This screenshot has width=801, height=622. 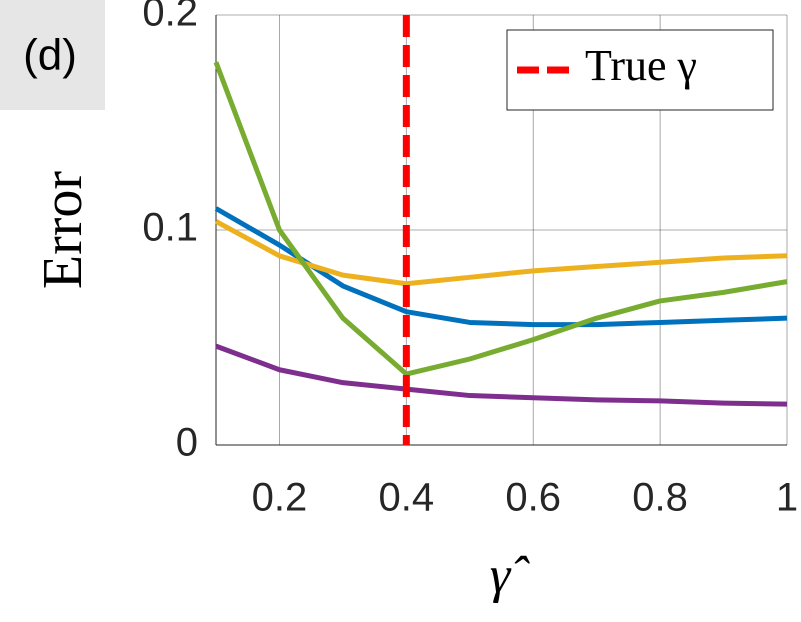 What do you see at coordinates (170, 17) in the screenshot?
I see `y-tick-label: 0.2` at bounding box center [170, 17].